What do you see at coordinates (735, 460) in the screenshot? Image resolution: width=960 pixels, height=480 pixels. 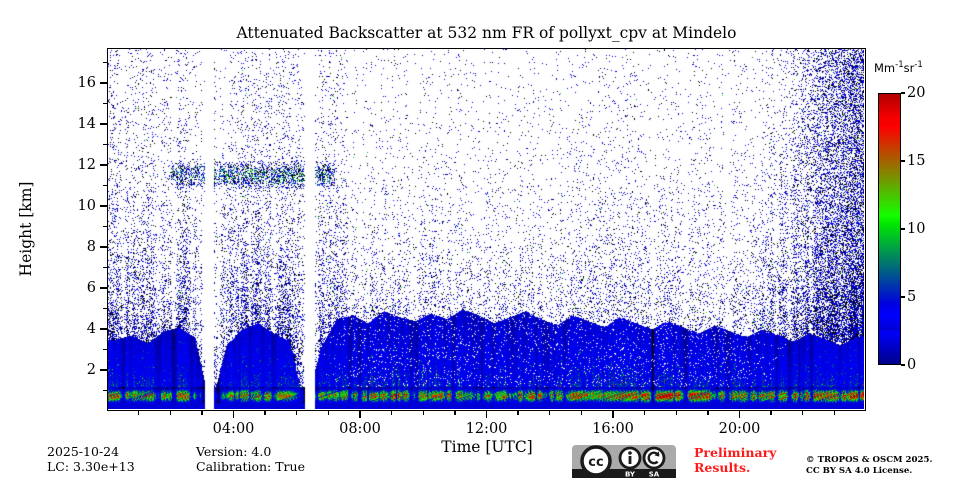 I see `preliminary-results-note: Preliminary Results.` at bounding box center [735, 460].